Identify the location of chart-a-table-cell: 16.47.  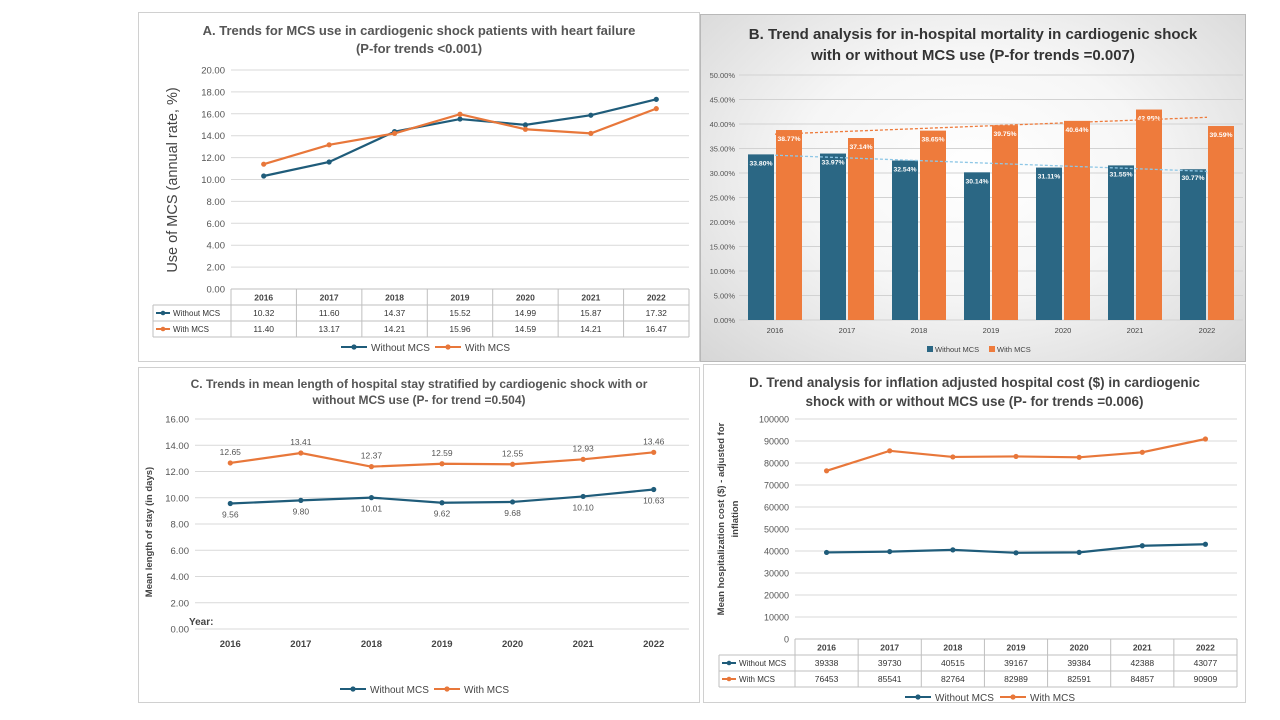
(657, 329).